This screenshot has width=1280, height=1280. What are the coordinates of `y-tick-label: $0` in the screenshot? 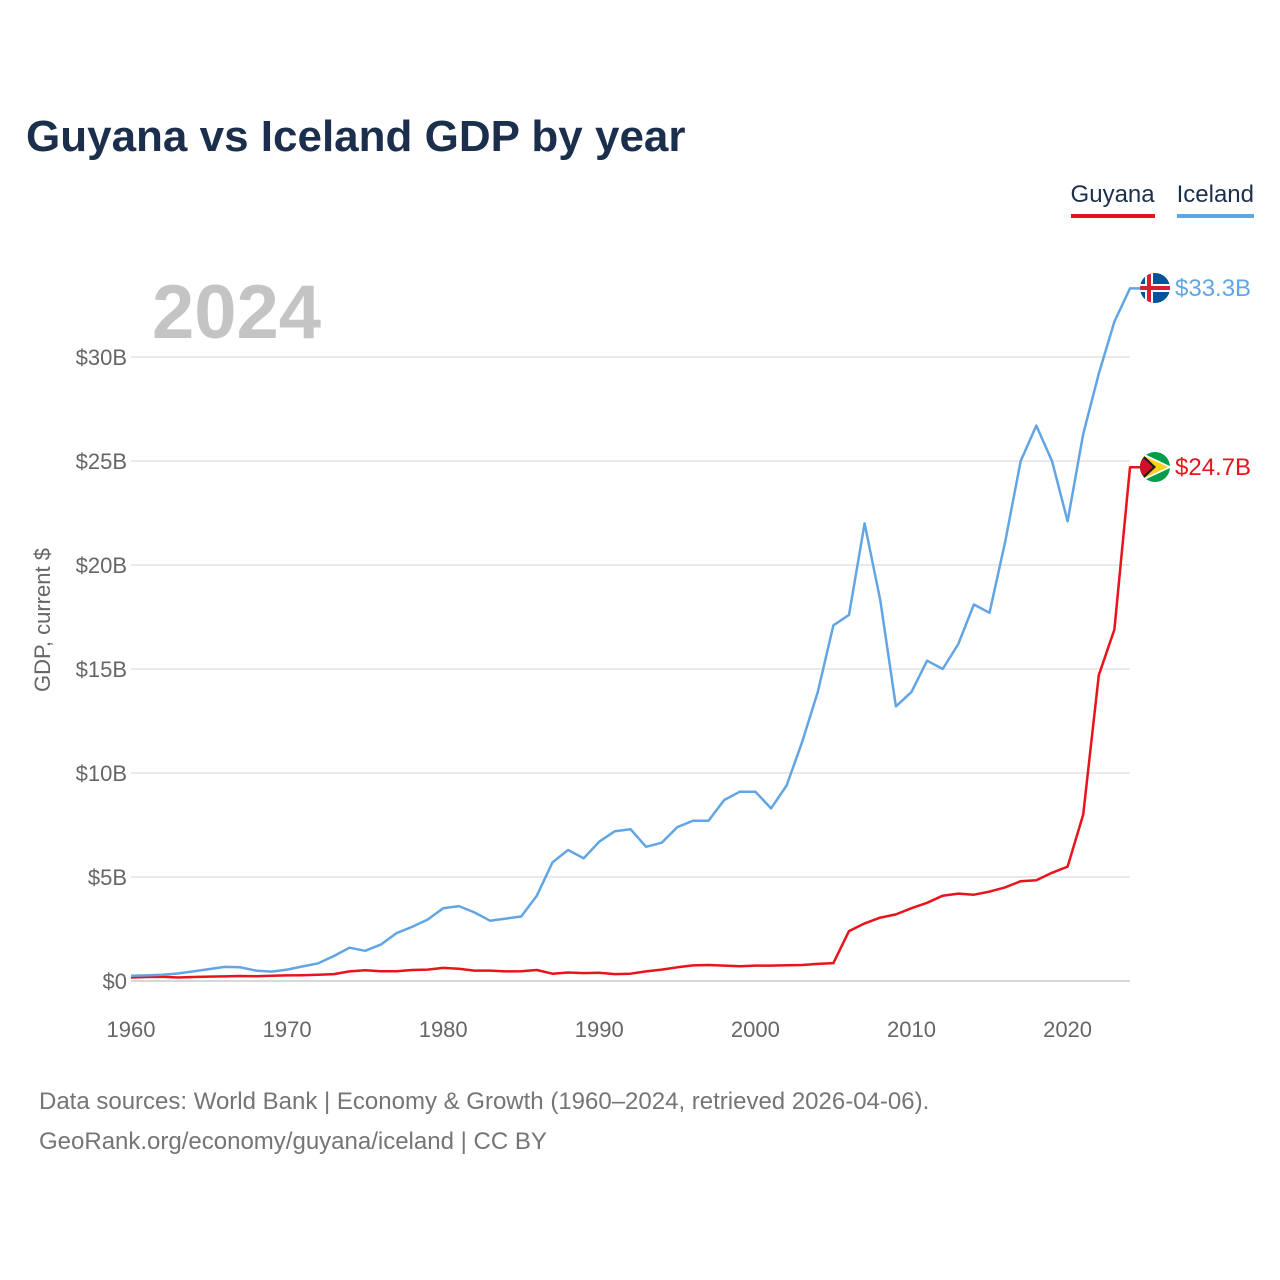 It's located at (115, 981).